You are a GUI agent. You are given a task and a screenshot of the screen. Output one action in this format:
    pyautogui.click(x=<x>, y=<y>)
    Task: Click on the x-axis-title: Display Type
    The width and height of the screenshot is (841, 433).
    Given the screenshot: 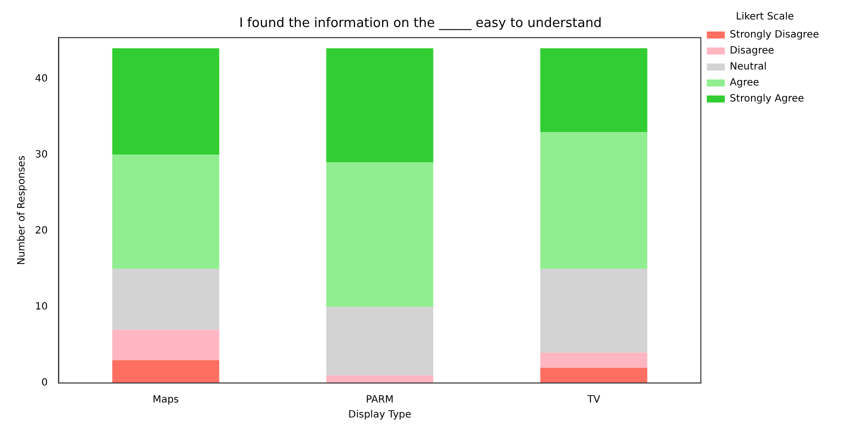 What is the action you would take?
    pyautogui.click(x=380, y=415)
    